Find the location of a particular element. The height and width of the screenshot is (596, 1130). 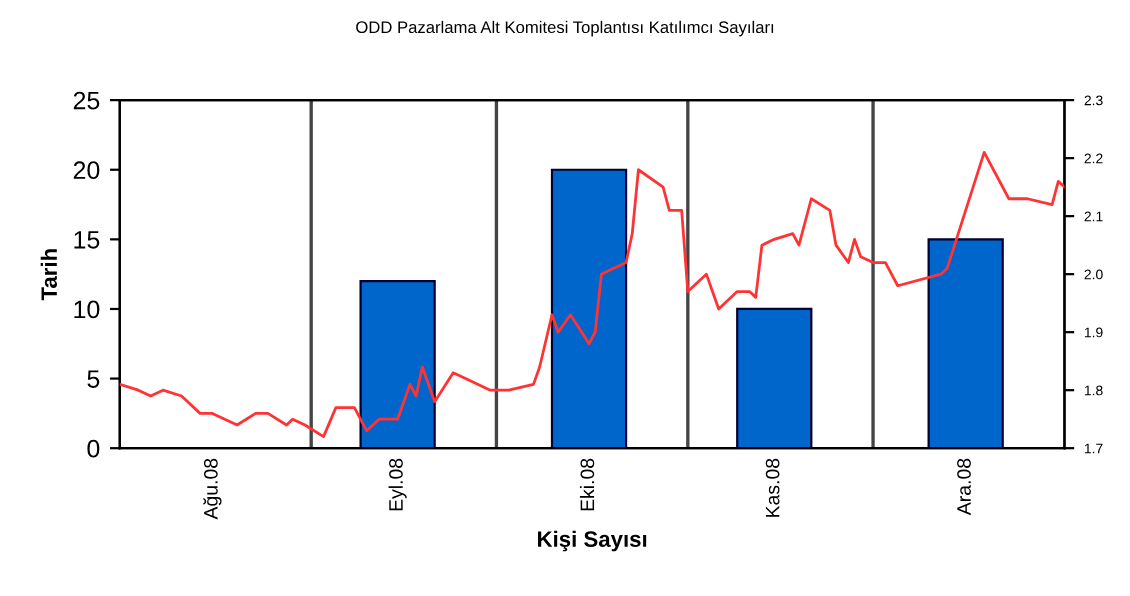

y-tick-label: 0 is located at coordinates (93, 448).